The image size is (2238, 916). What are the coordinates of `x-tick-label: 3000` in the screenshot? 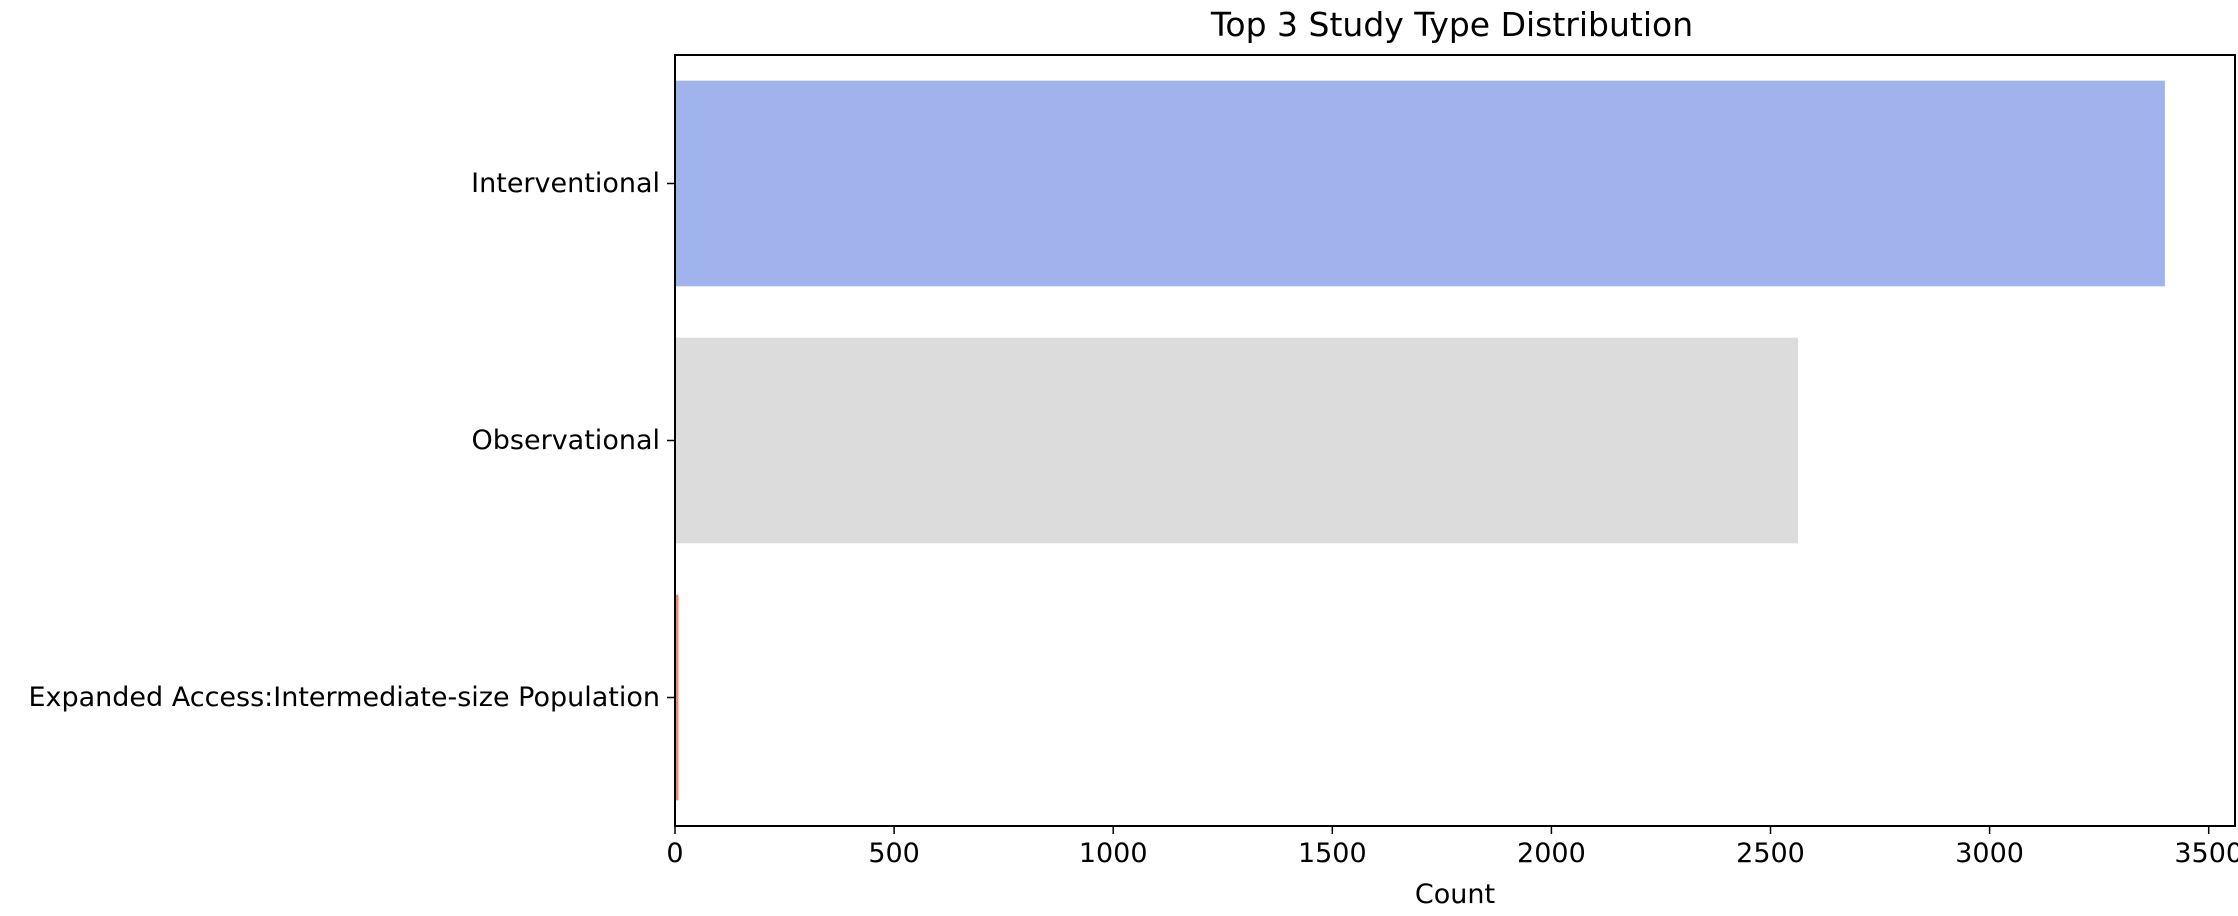 It's located at (1989, 853).